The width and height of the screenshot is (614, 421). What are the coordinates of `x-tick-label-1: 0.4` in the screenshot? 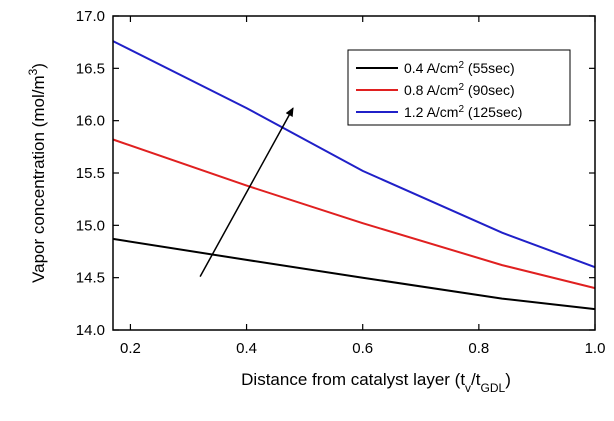 It's located at (246, 348).